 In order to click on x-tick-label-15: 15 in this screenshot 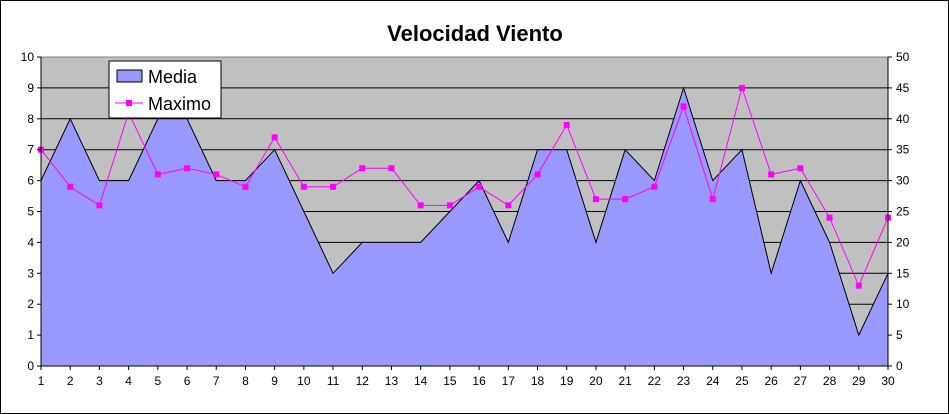, I will do `click(450, 381)`.